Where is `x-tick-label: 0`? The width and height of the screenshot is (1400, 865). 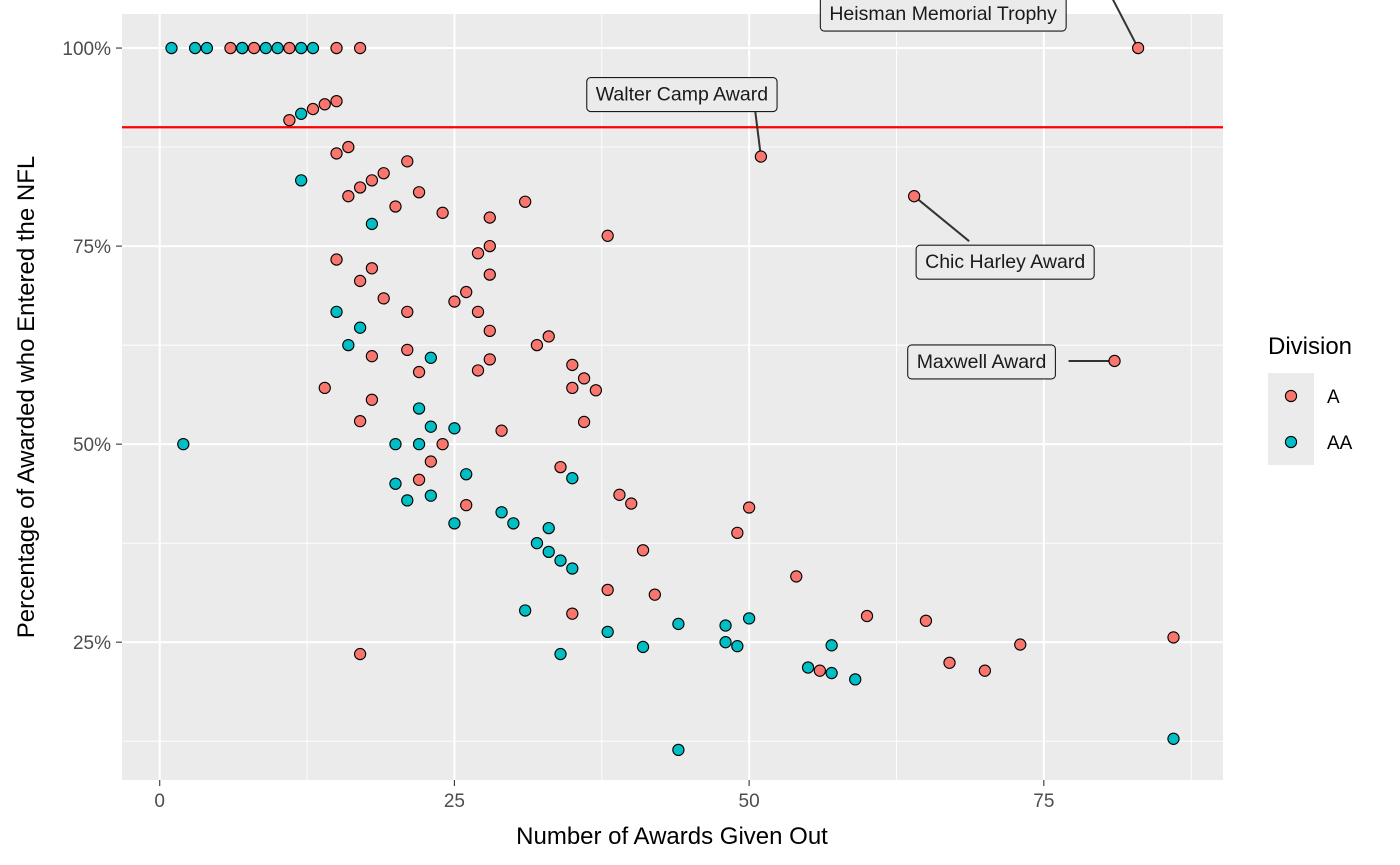 x-tick-label: 0 is located at coordinates (159, 801).